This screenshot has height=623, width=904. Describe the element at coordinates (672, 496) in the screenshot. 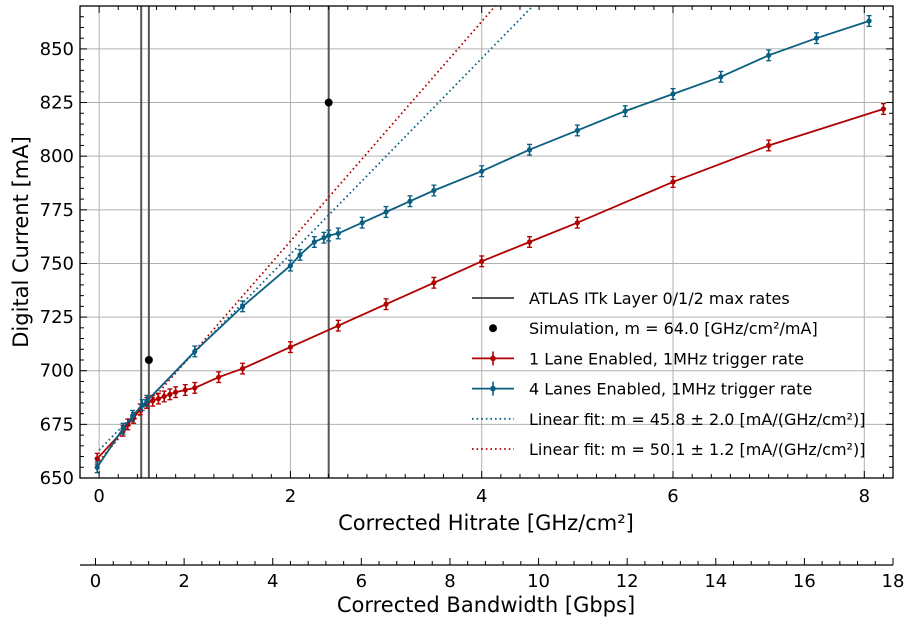

I see `x-tick-label: 6` at that location.